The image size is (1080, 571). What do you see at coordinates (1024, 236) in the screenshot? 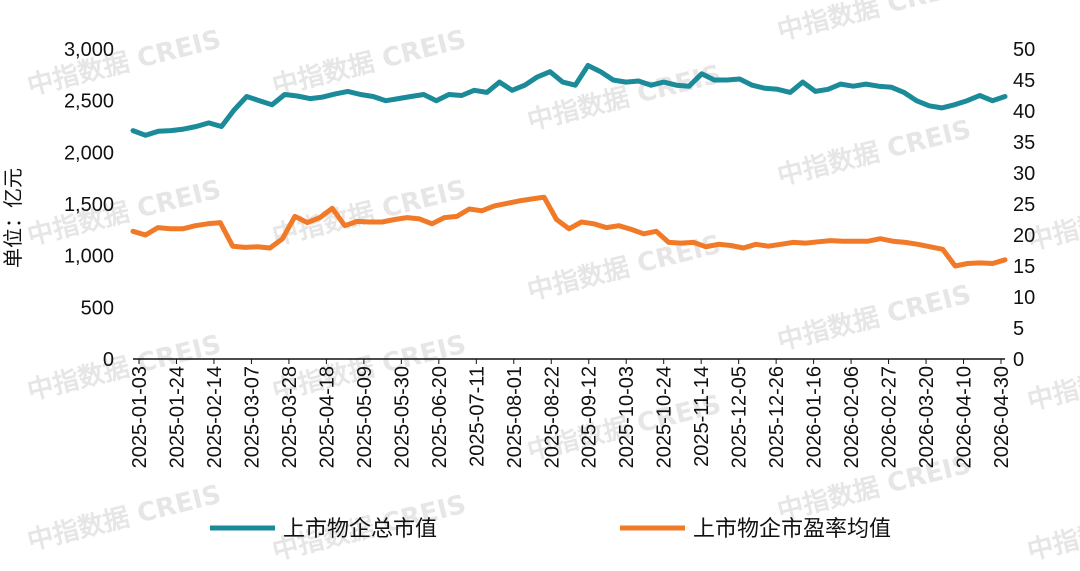
I see `y-right-tick-label: 20` at bounding box center [1024, 236].